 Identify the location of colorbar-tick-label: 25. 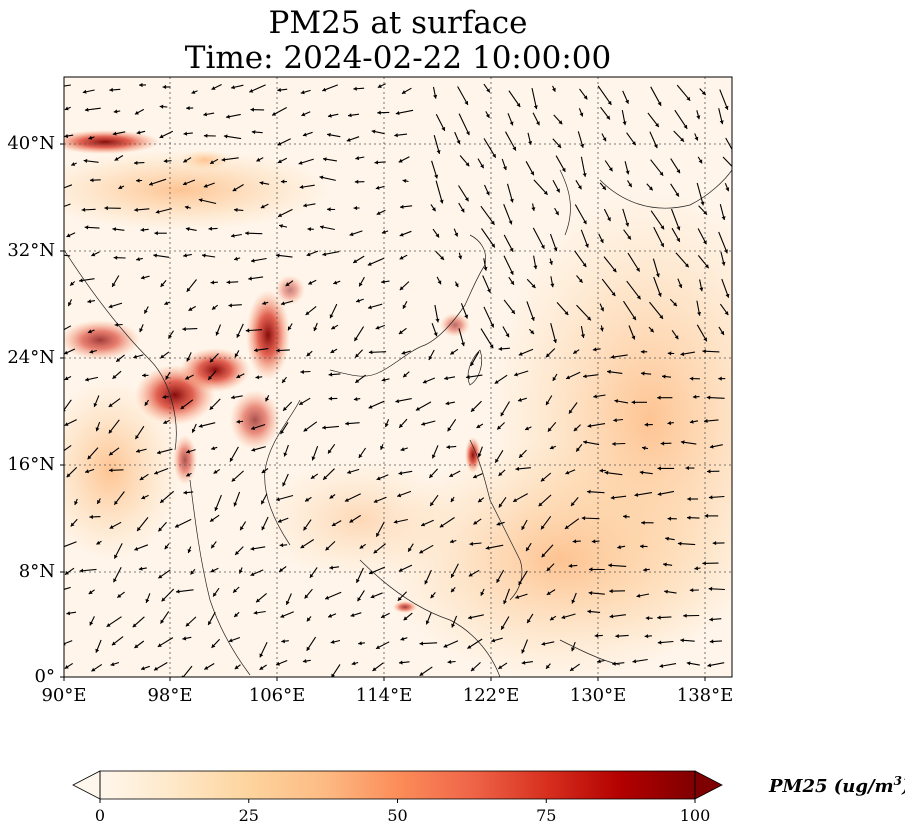
(248, 815).